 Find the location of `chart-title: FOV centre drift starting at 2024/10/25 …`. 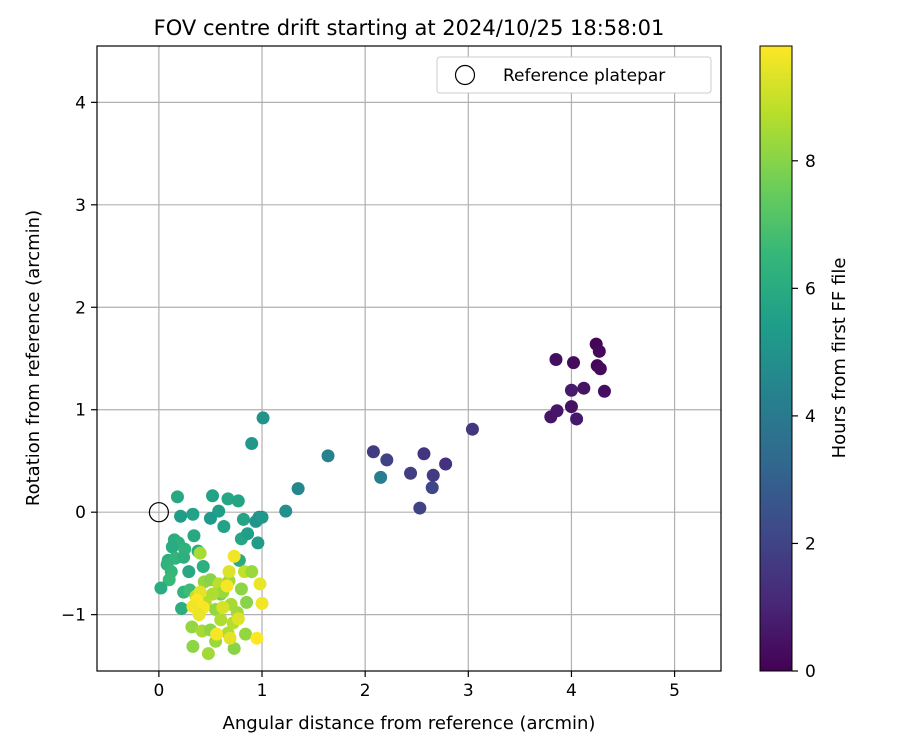

chart-title: FOV centre drift starting at 2024/10/25 … is located at coordinates (409, 28).